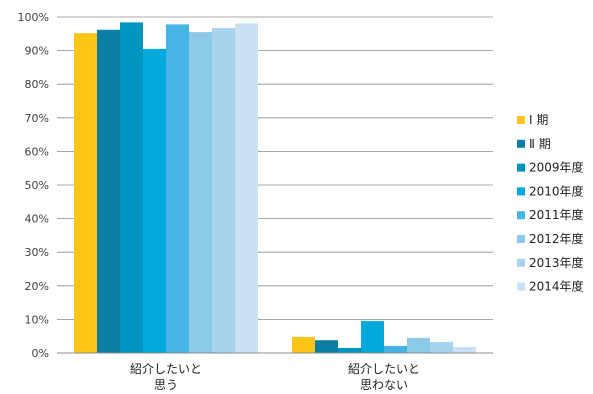 This screenshot has width=593, height=394. I want to click on y-tick-label: 90%, so click(37, 51).